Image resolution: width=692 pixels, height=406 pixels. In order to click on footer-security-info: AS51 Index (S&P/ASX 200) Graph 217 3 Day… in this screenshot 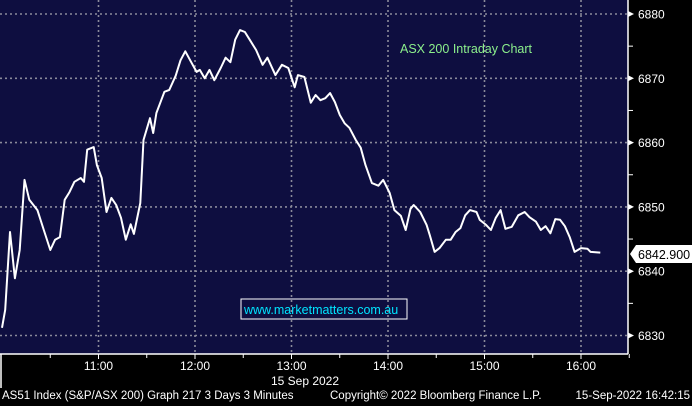, I will do `click(148, 396)`.